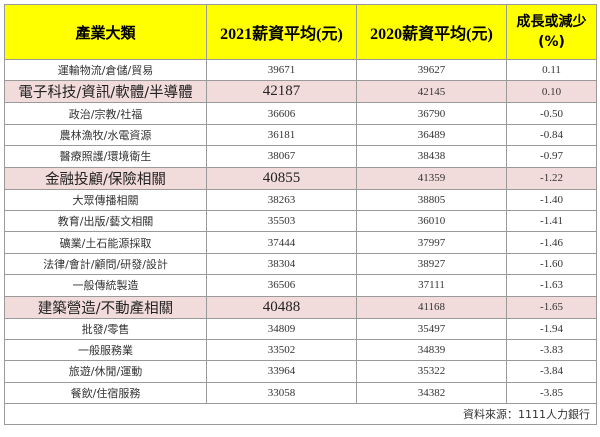  Describe the element at coordinates (281, 70) in the screenshot. I see `row-salary-2021: 39671` at that location.